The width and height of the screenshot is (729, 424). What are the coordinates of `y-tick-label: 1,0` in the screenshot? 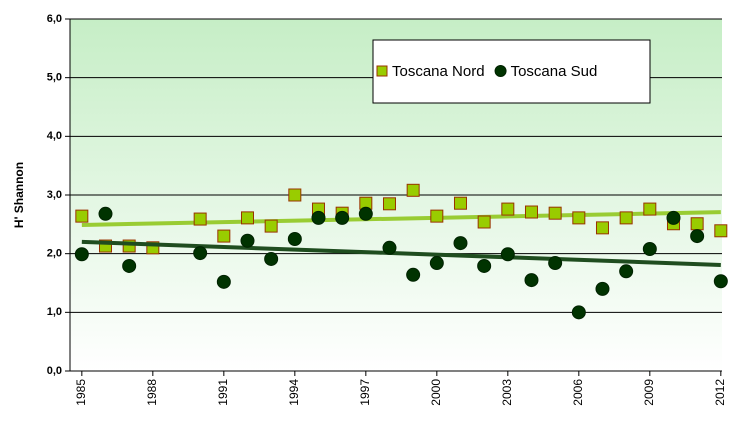 It's located at (54, 312).